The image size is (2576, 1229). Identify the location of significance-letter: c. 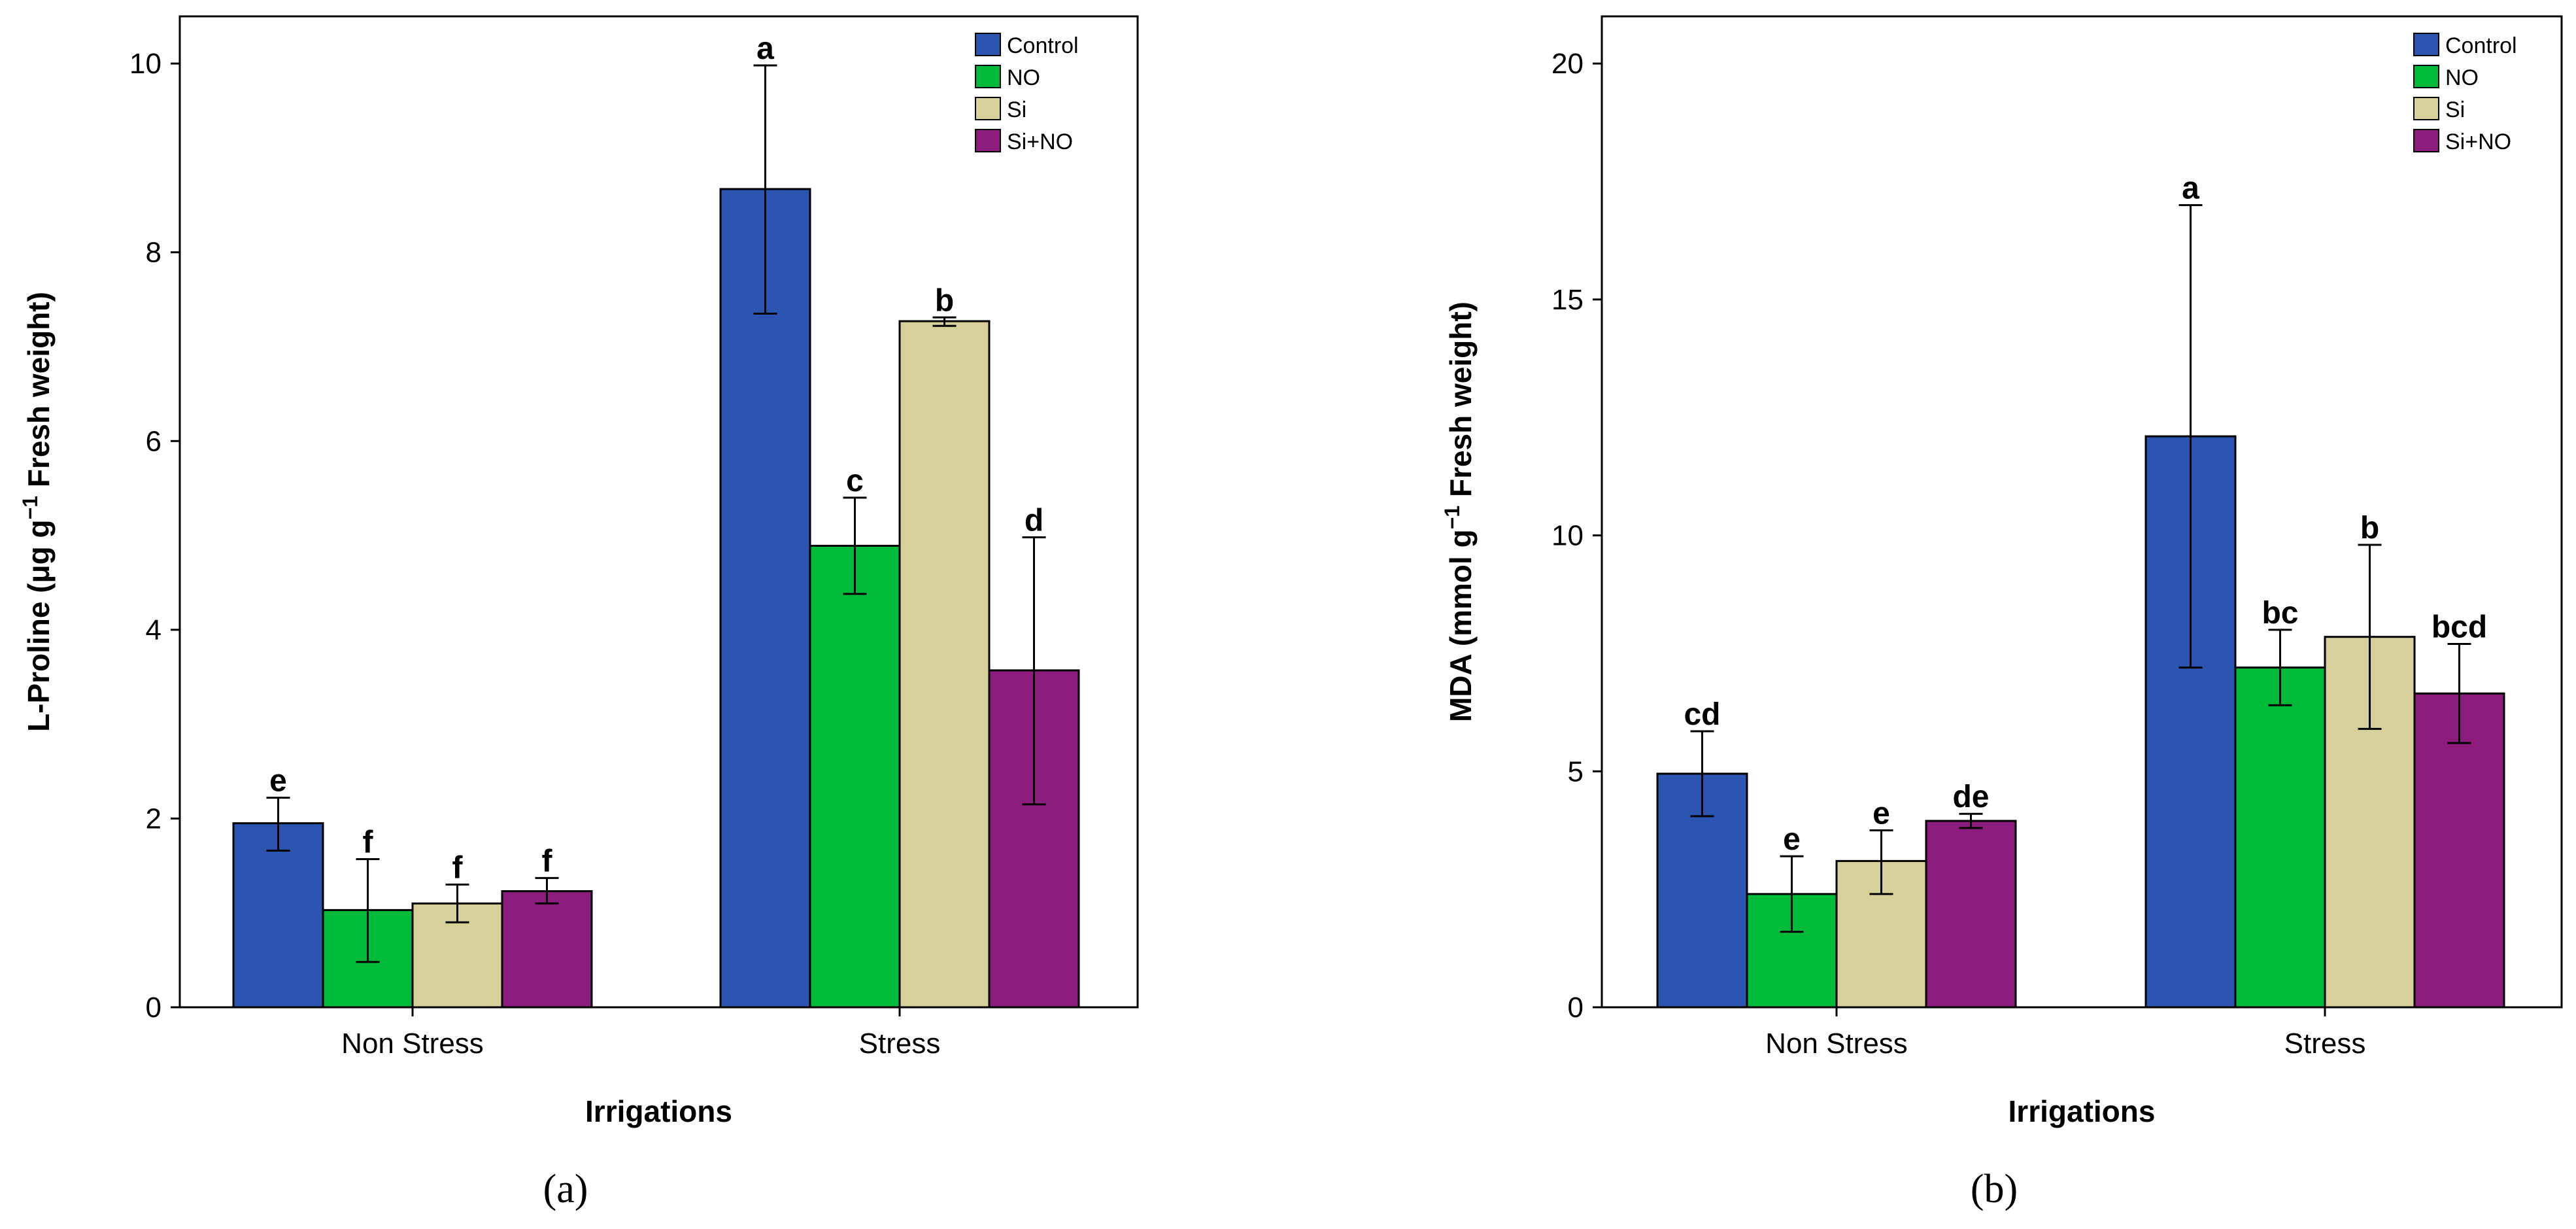
(855, 481).